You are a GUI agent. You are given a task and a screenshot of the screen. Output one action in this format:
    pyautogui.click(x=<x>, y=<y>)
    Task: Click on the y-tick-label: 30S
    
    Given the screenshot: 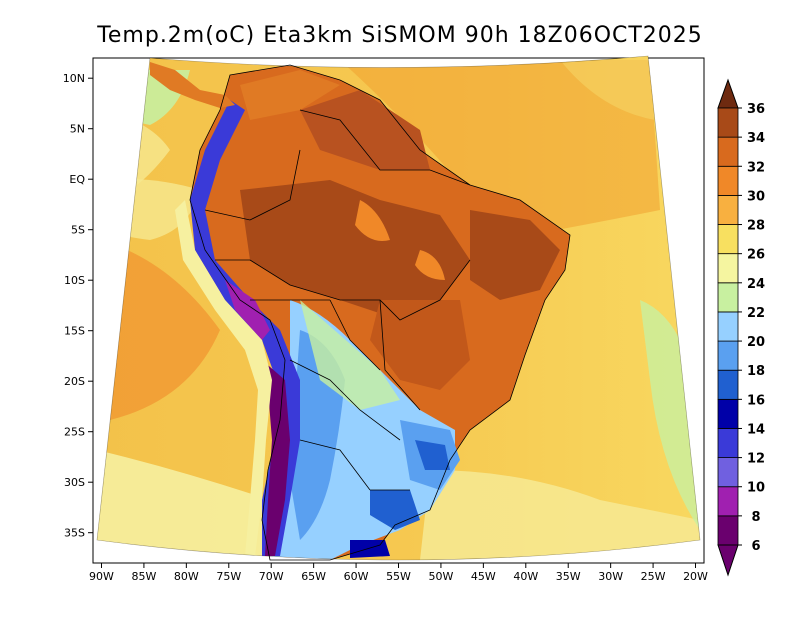 What is the action you would take?
    pyautogui.click(x=74, y=482)
    